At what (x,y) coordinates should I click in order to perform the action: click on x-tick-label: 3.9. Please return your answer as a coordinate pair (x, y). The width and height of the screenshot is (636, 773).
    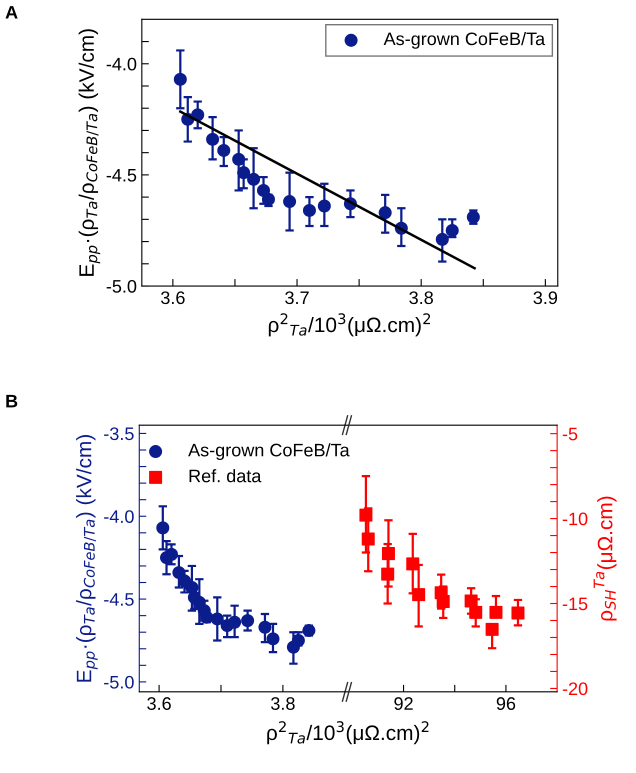
    Looking at the image, I should click on (545, 297).